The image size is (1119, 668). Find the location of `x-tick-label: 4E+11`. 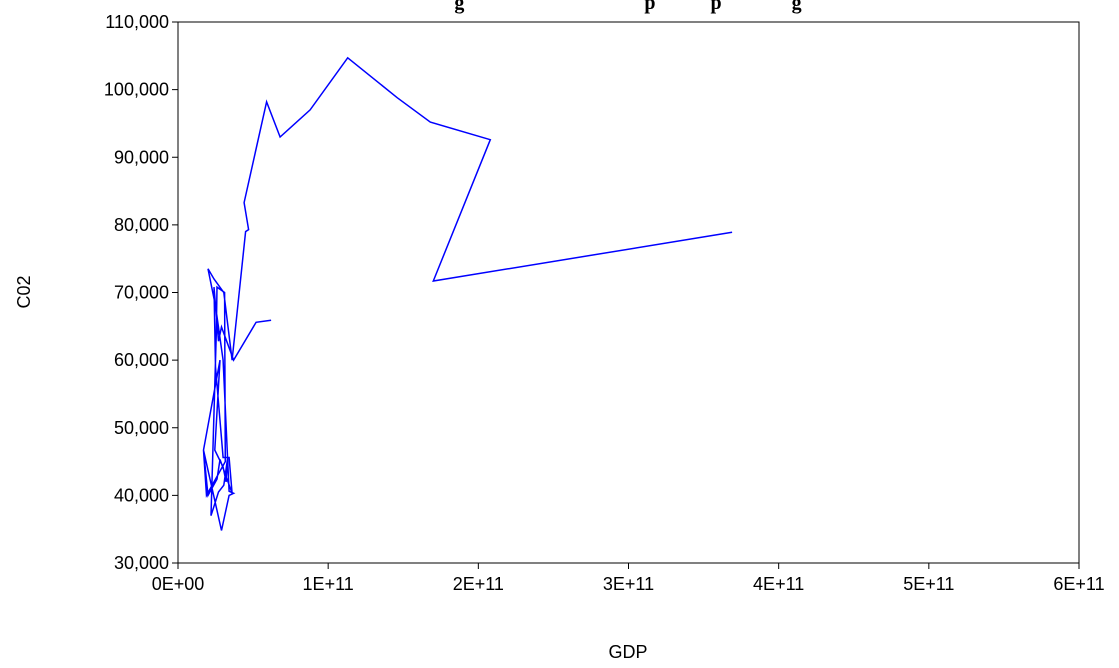

x-tick-label: 4E+11 is located at coordinates (778, 584).